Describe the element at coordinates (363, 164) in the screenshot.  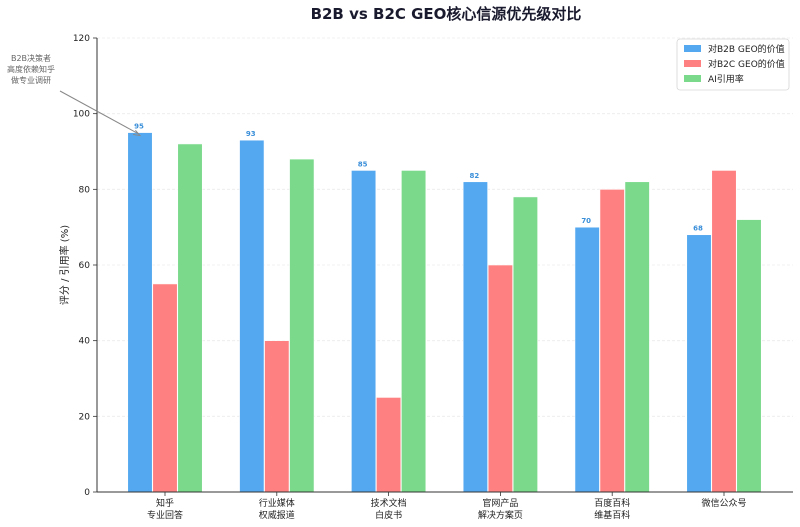
I see `data-label: 85` at that location.